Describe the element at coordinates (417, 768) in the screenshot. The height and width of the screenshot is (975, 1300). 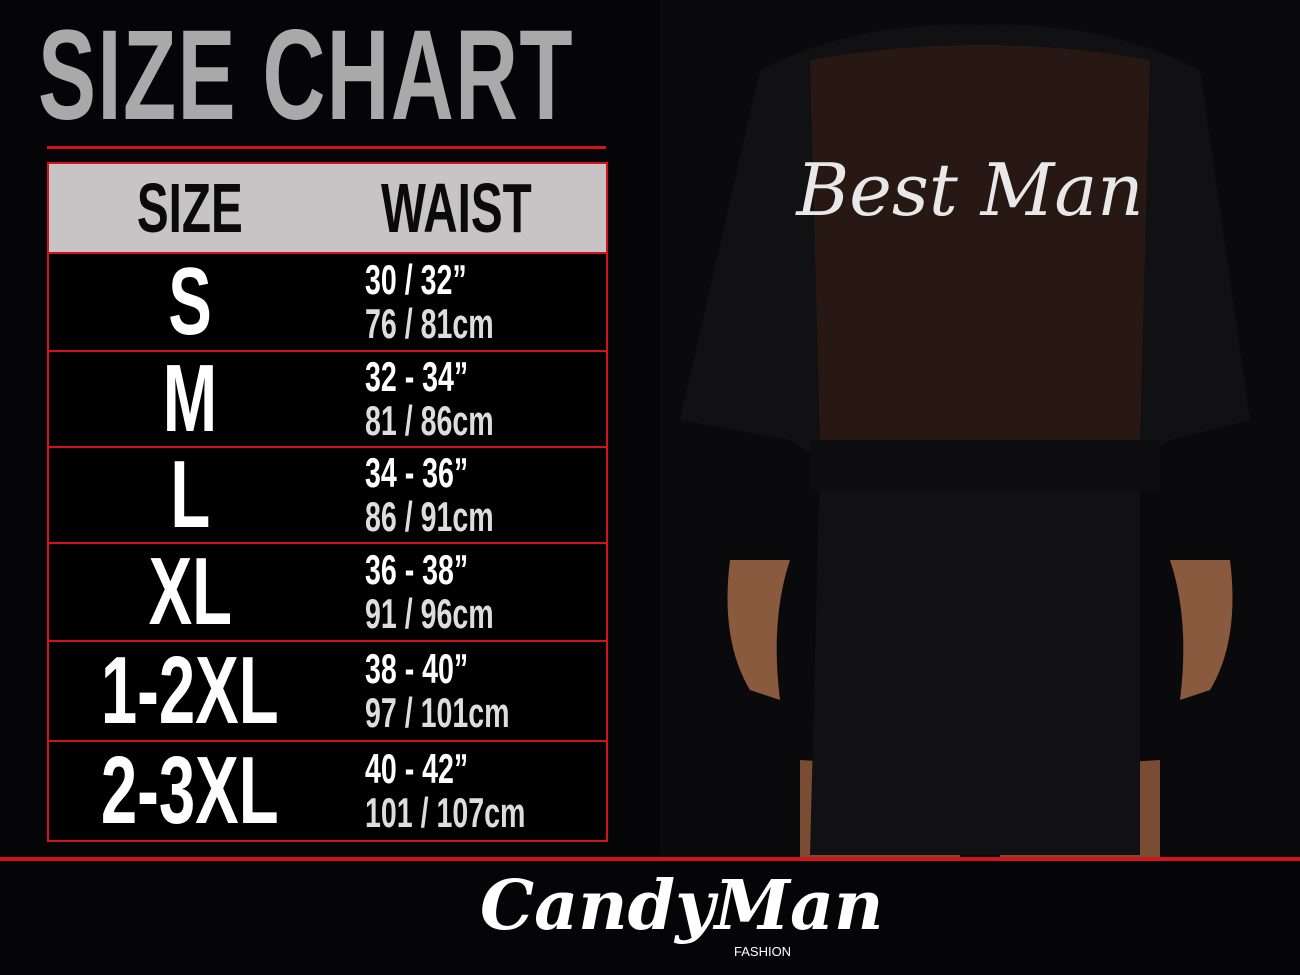
I see `waist-inches: 40 - 42”` at that location.